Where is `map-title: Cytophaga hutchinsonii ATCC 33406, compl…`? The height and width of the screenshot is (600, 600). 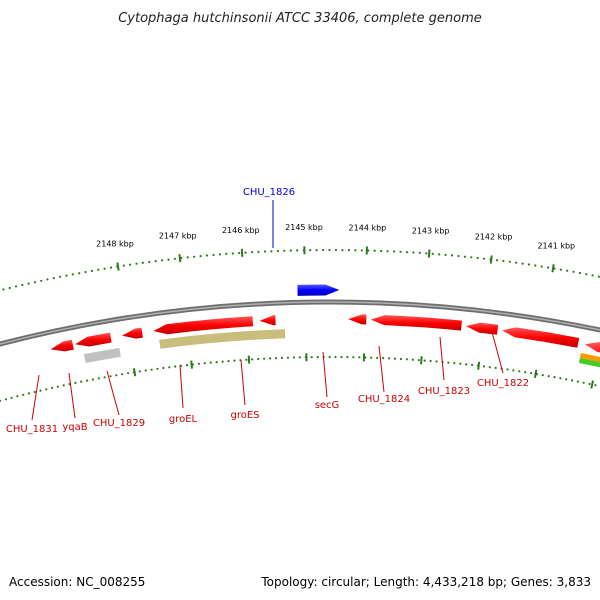
map-title: Cytophaga hutchinsonii ATCC 33406, compl… is located at coordinates (300, 18).